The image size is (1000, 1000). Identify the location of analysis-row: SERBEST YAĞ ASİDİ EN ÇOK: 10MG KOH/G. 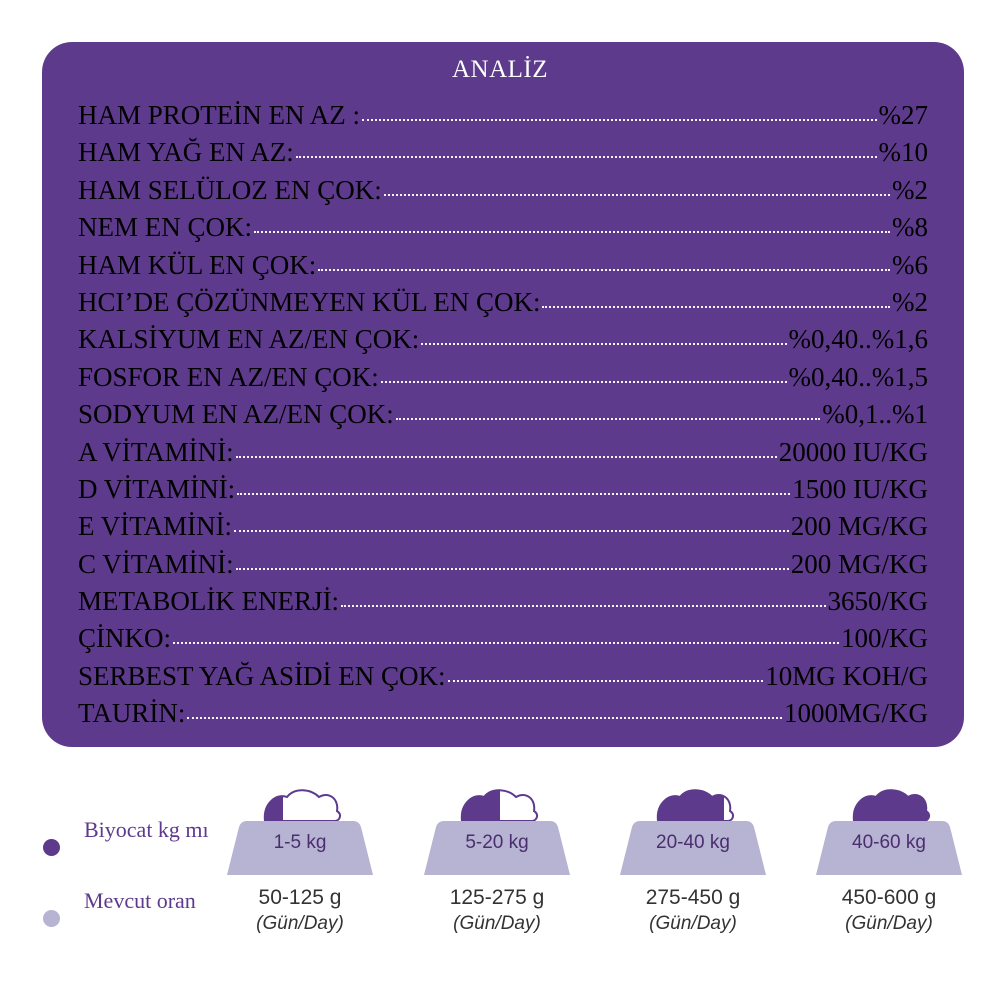
(503, 676).